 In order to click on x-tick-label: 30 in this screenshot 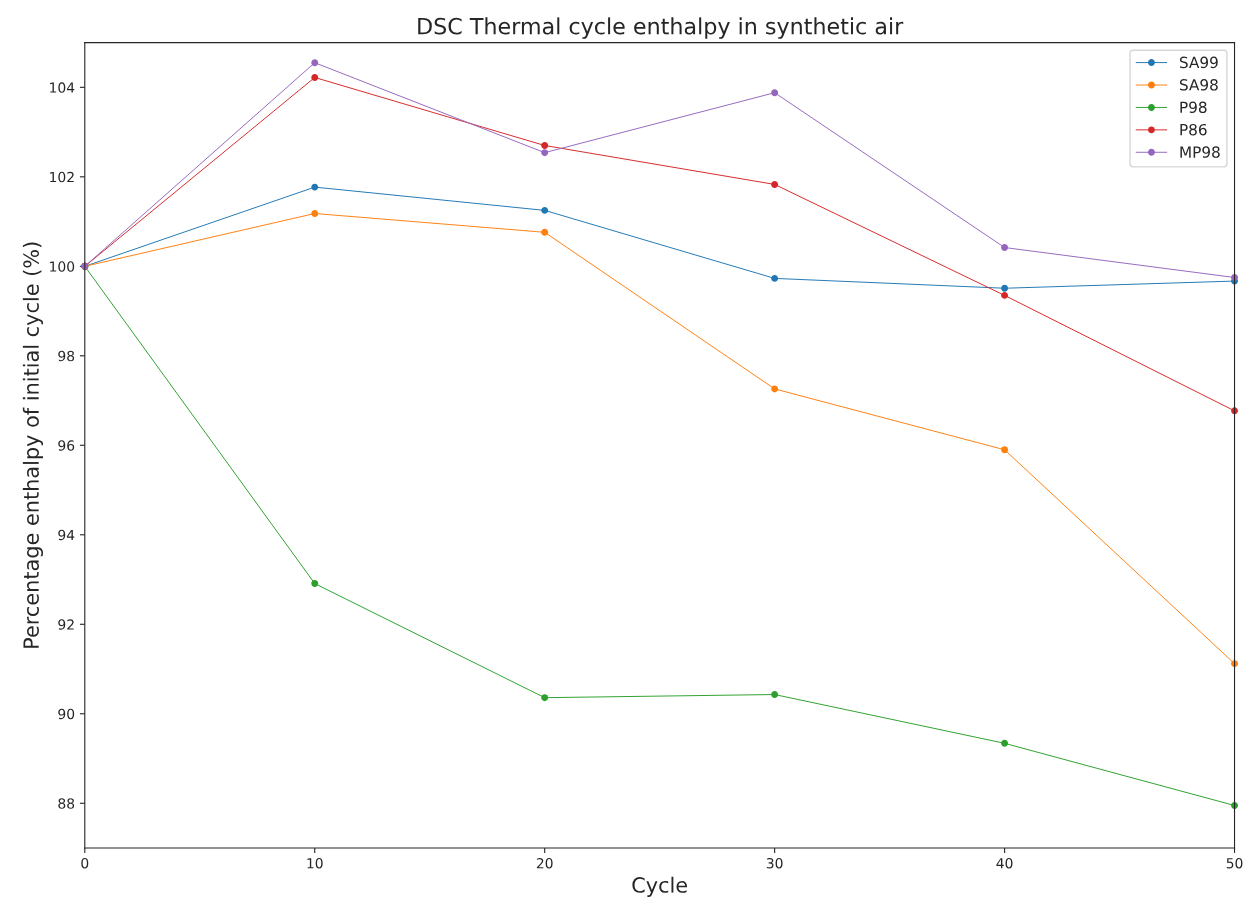, I will do `click(774, 863)`.